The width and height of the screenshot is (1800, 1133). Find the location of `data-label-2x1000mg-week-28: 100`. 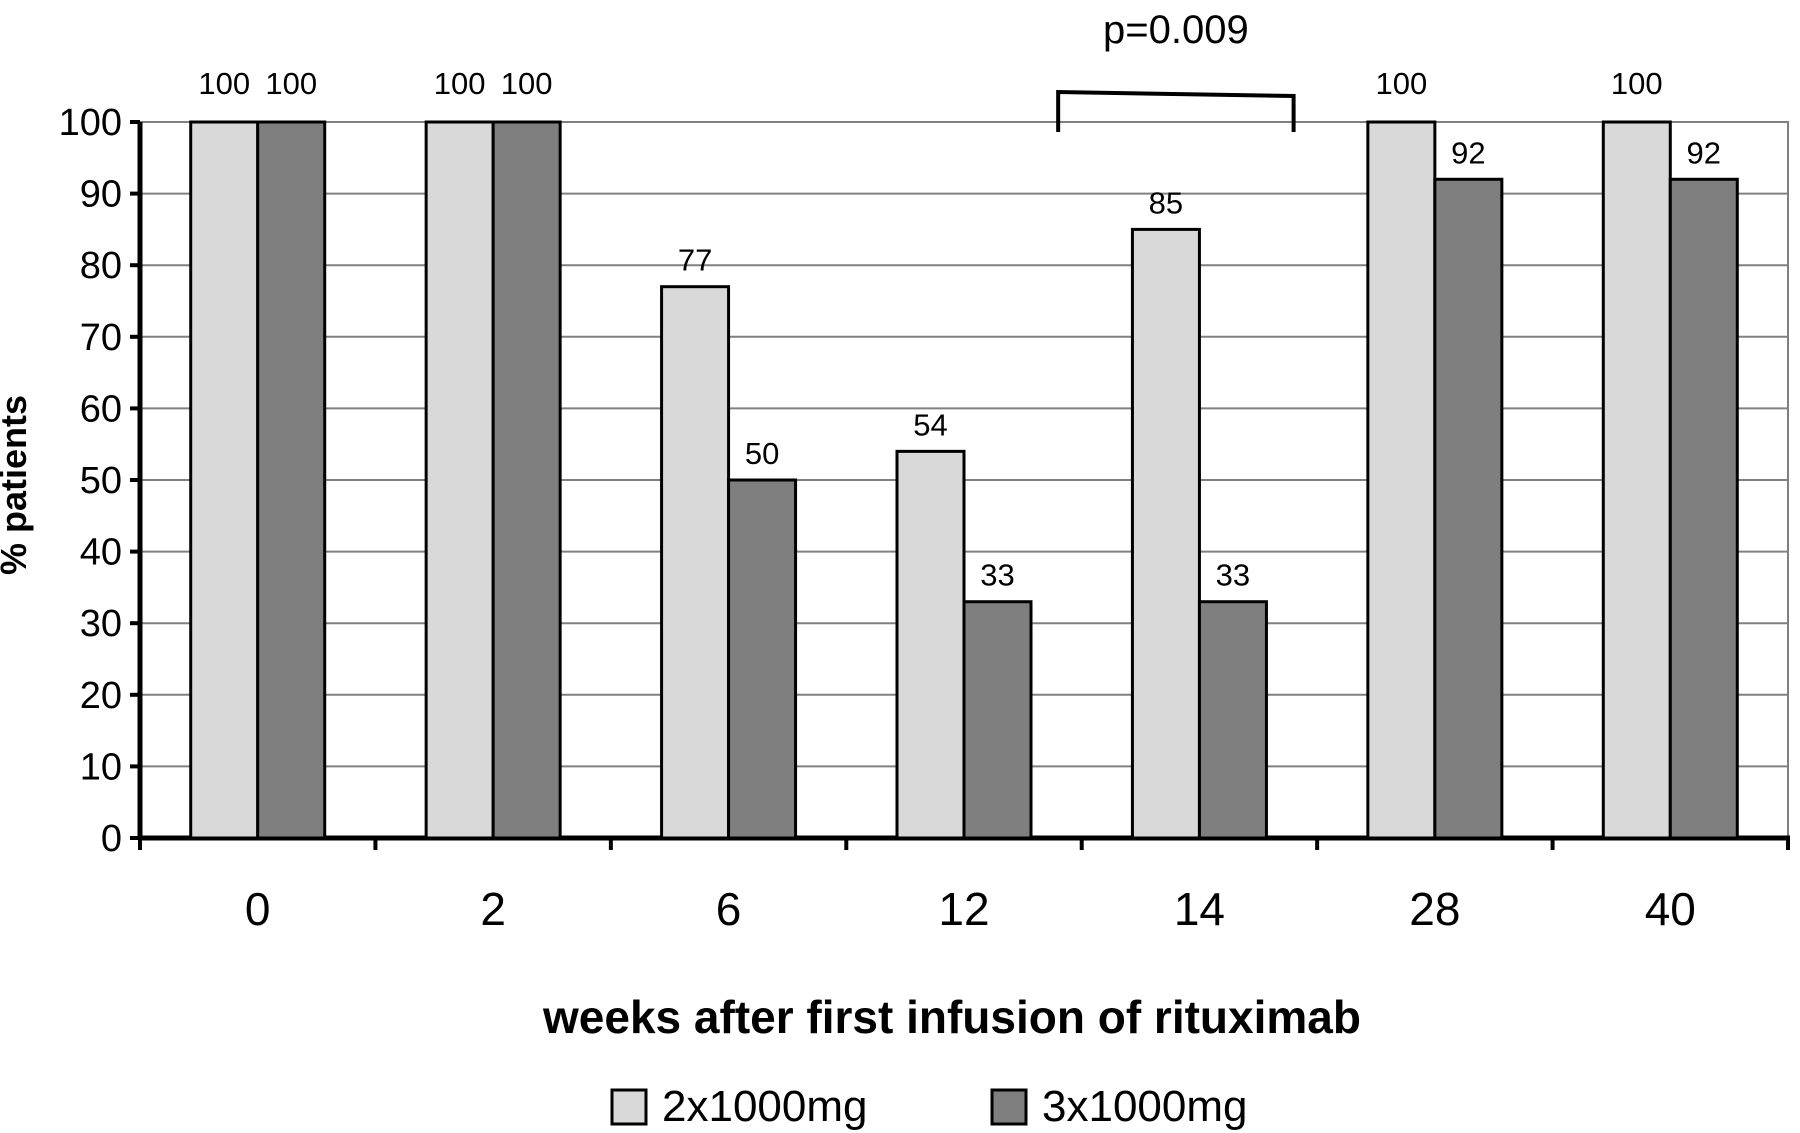

data-label-2x1000mg-week-28: 100 is located at coordinates (1401, 83).